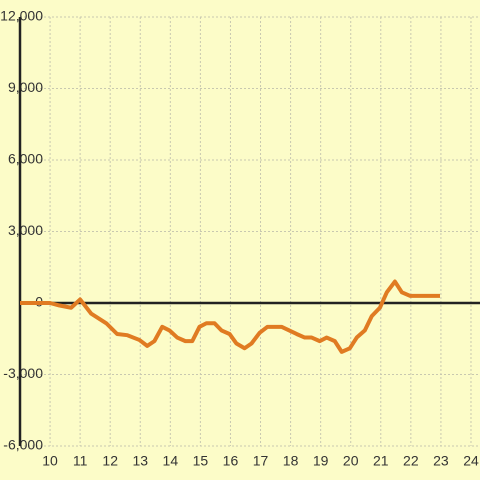  Describe the element at coordinates (381, 461) in the screenshot. I see `x-tick-label: 21` at that location.